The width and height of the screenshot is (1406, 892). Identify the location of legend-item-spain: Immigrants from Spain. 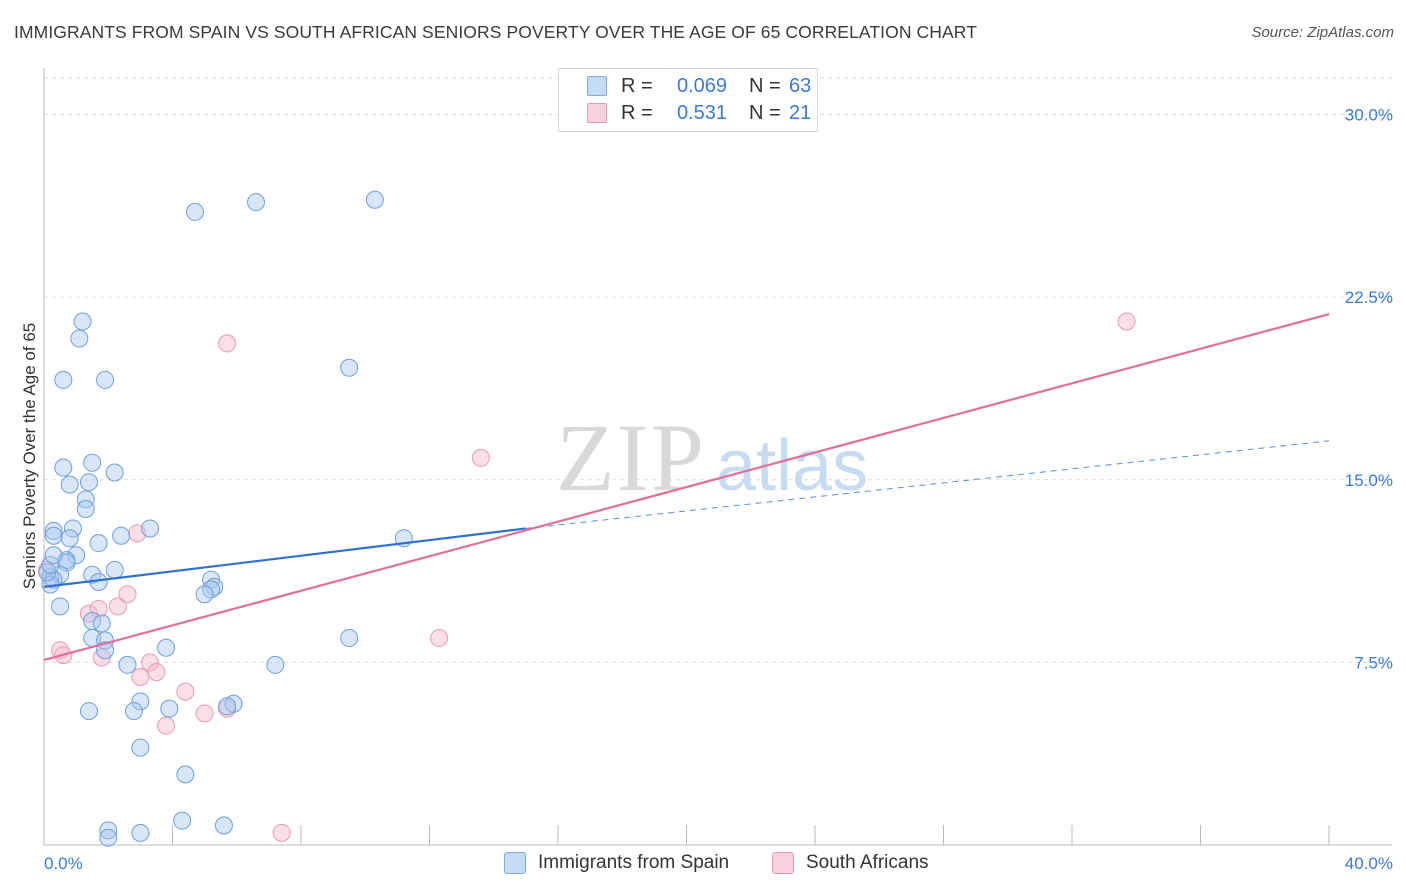
(616, 863).